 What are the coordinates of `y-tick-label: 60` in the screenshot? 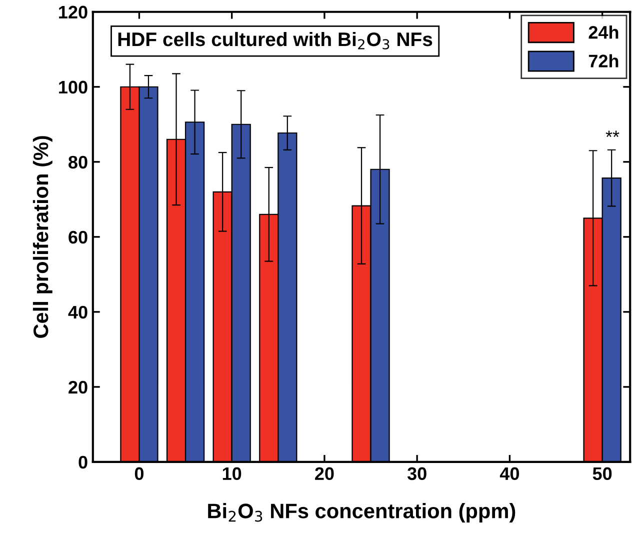 It's located at (78, 237).